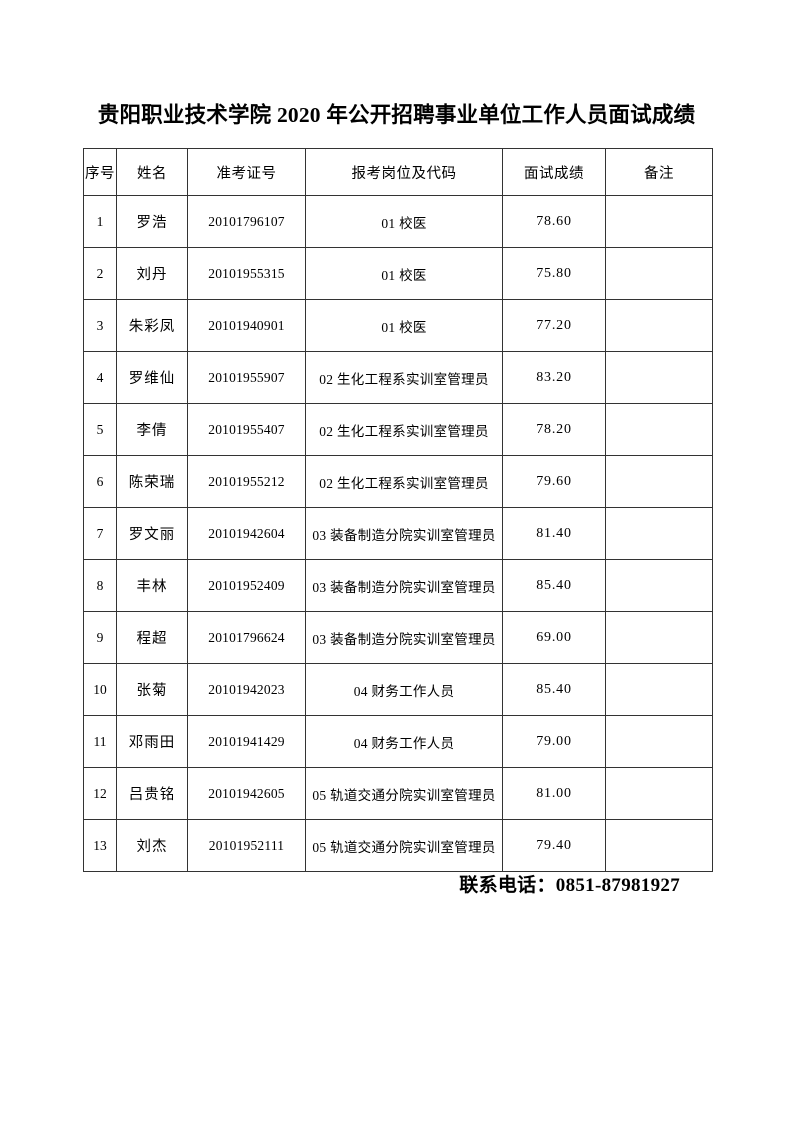 This screenshot has height=1122, width=793. What do you see at coordinates (152, 585) in the screenshot?
I see `cell-name: 丰林` at bounding box center [152, 585].